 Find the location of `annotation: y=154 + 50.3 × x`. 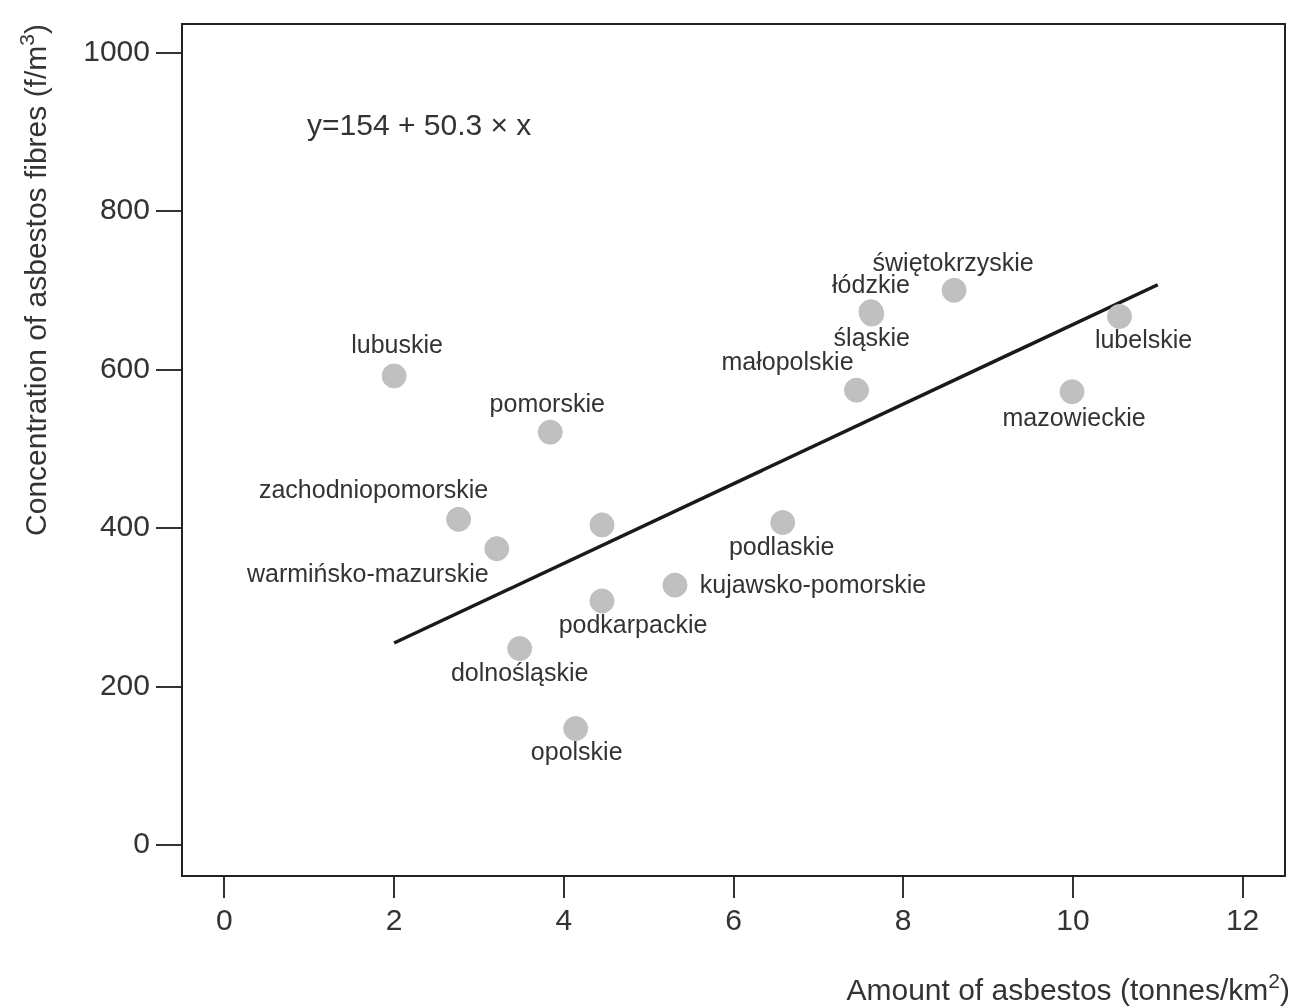

annotation: y=154 + 50.3 × x is located at coordinates (419, 125).